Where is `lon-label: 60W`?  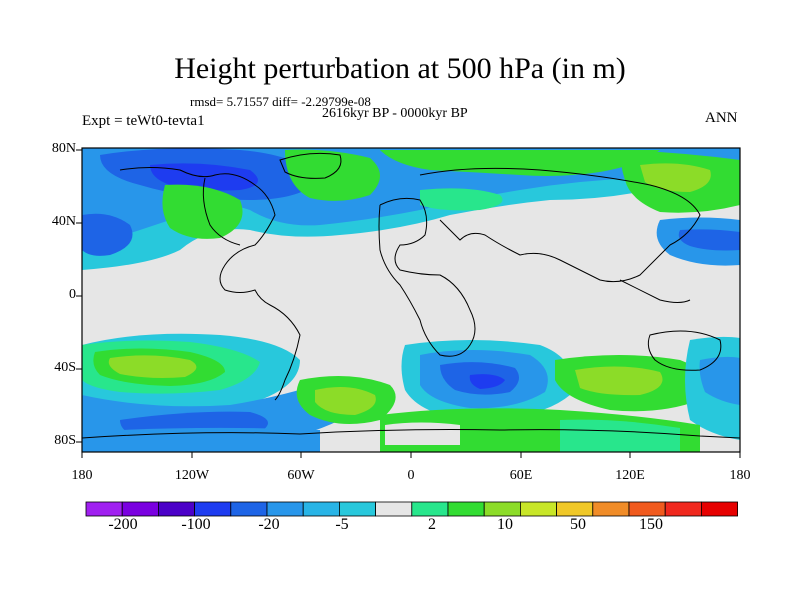 lon-label: 60W is located at coordinates (301, 475).